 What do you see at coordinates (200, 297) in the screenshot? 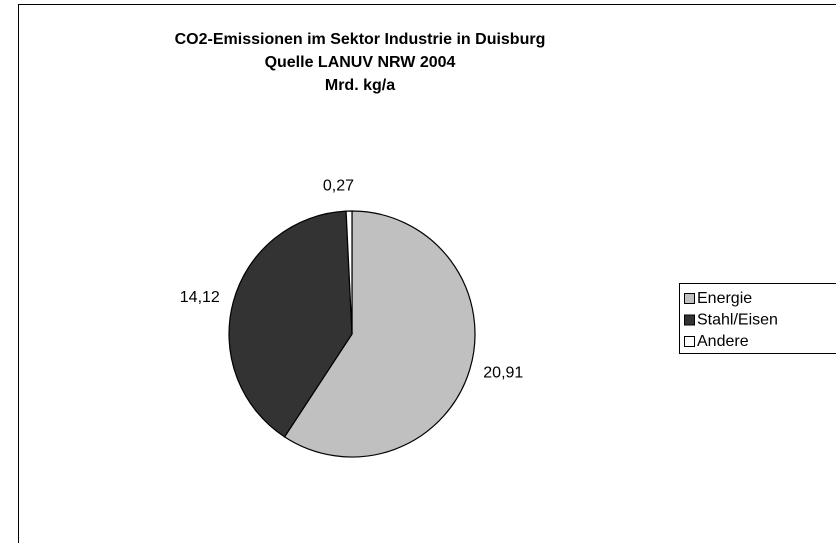
I see `data-label: 14,12` at bounding box center [200, 297].